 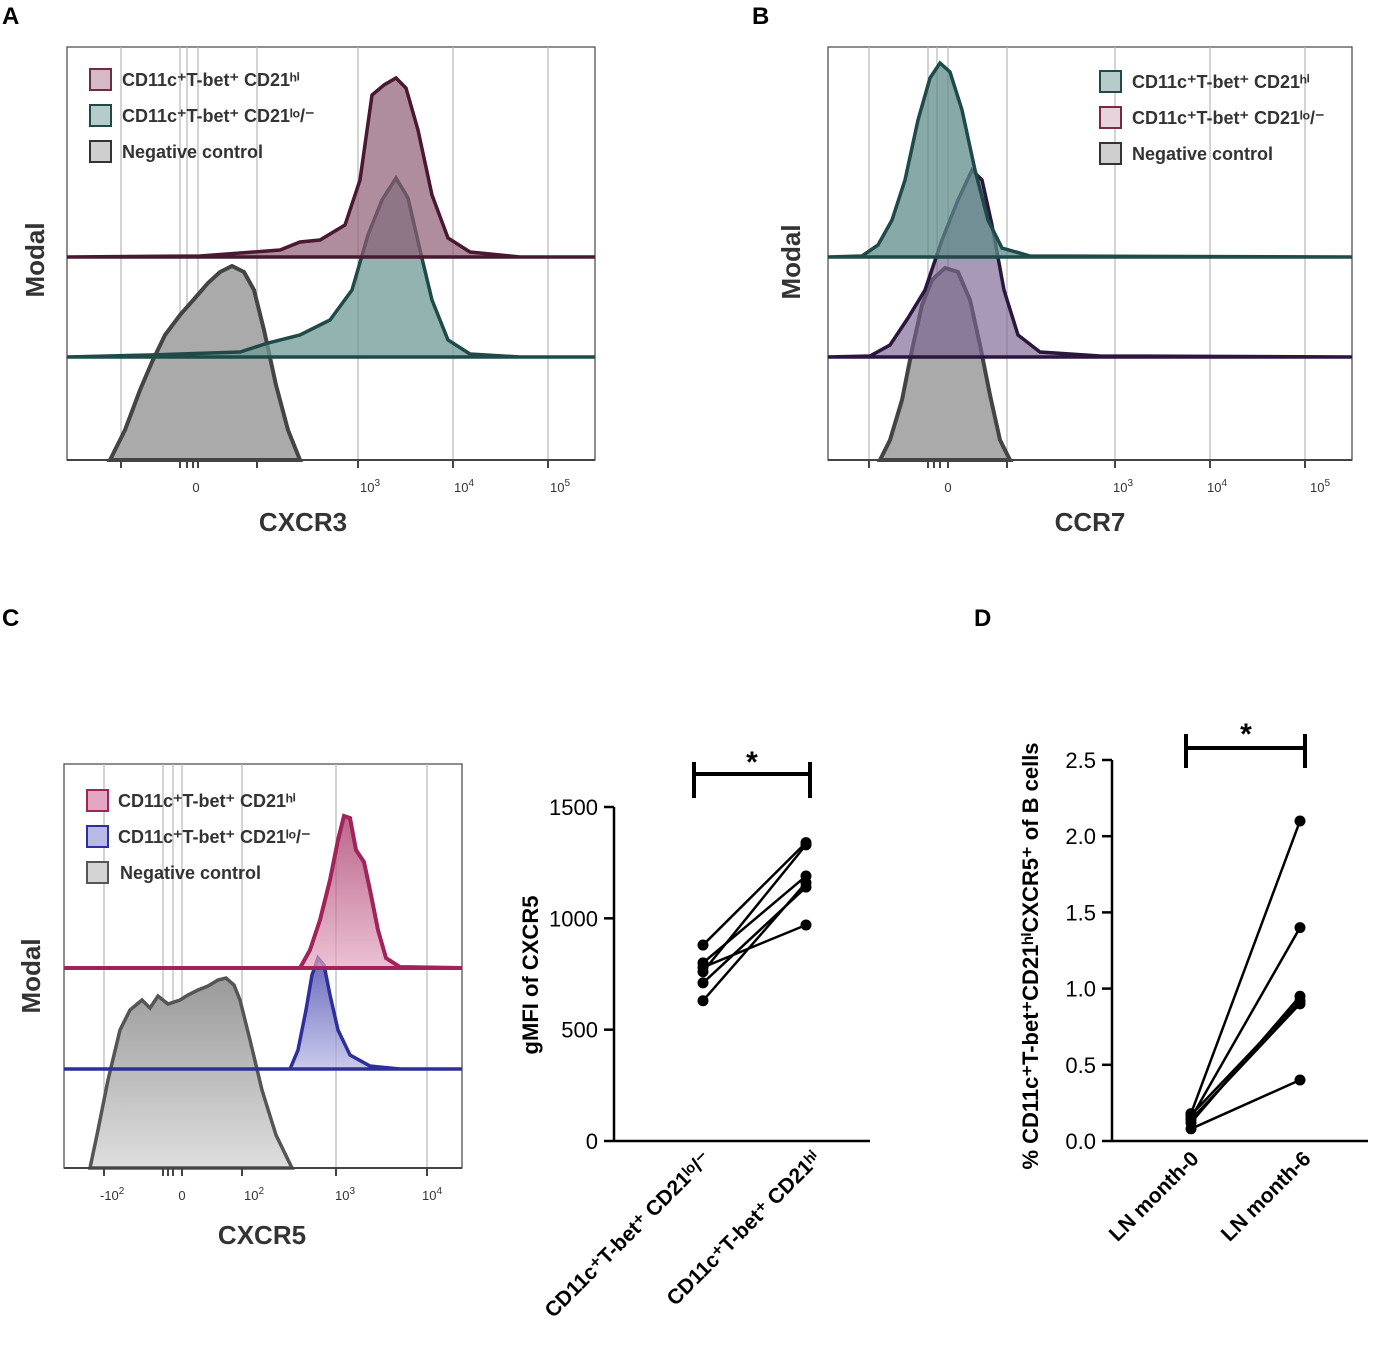 What do you see at coordinates (1080, 760) in the screenshot?
I see `y-tick-label: 2.5` at bounding box center [1080, 760].